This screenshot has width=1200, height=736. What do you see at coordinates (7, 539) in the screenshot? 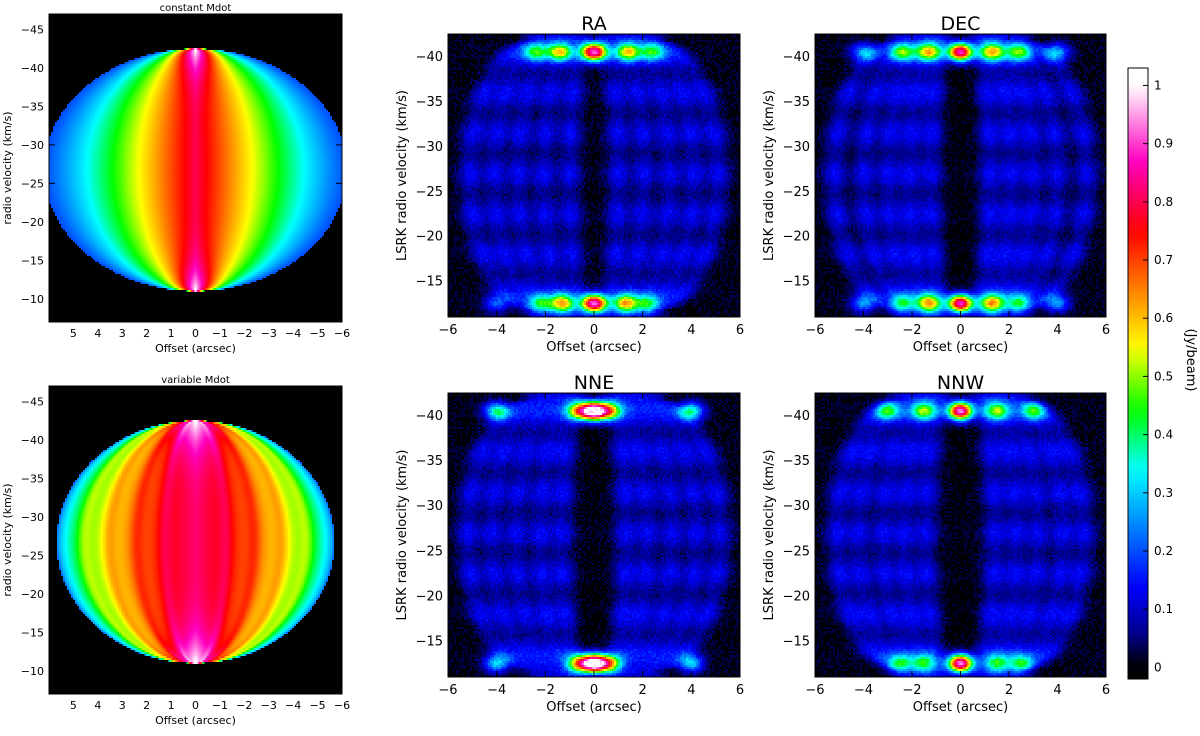
I see `y-axis-label: radio velocity (km/s)` at bounding box center [7, 539].